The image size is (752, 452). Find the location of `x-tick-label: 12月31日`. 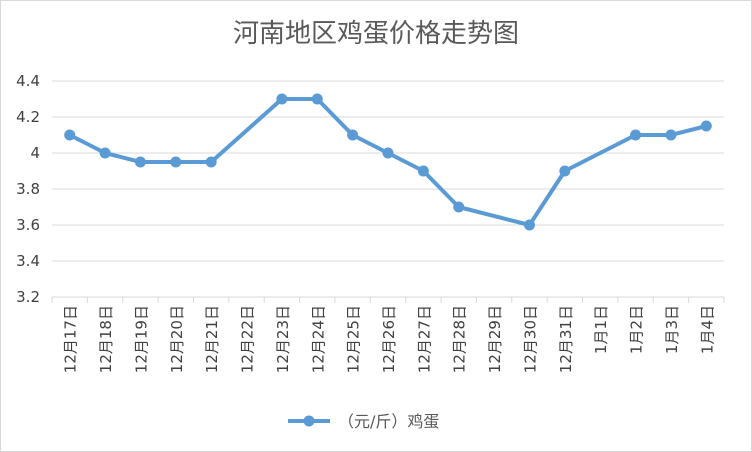

x-tick-label: 12月31日 is located at coordinates (566, 339).